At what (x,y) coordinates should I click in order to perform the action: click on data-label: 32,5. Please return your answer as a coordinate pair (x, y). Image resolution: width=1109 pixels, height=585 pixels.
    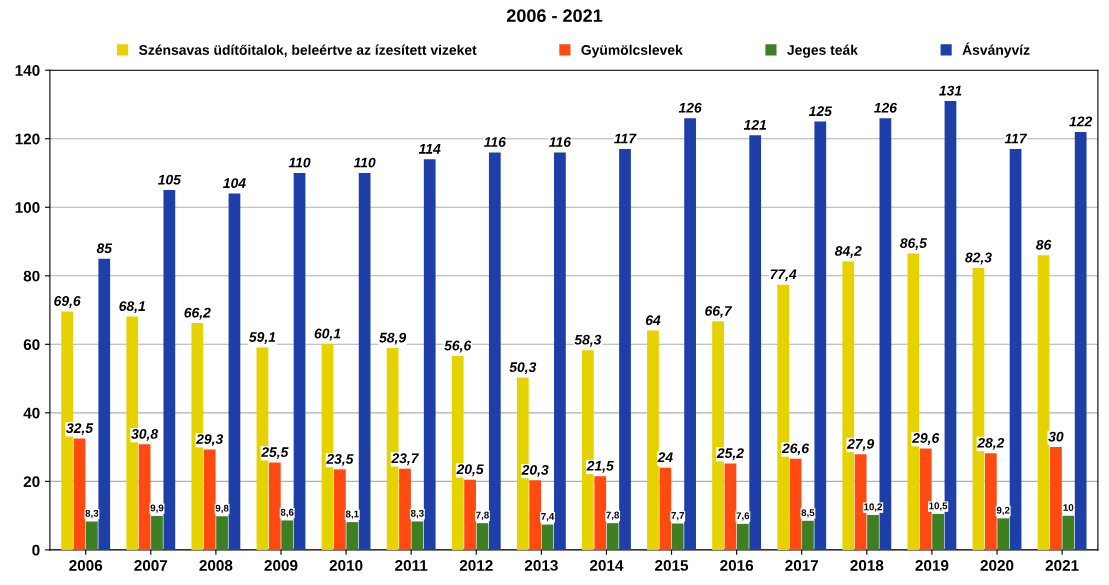
    Looking at the image, I should click on (80, 429).